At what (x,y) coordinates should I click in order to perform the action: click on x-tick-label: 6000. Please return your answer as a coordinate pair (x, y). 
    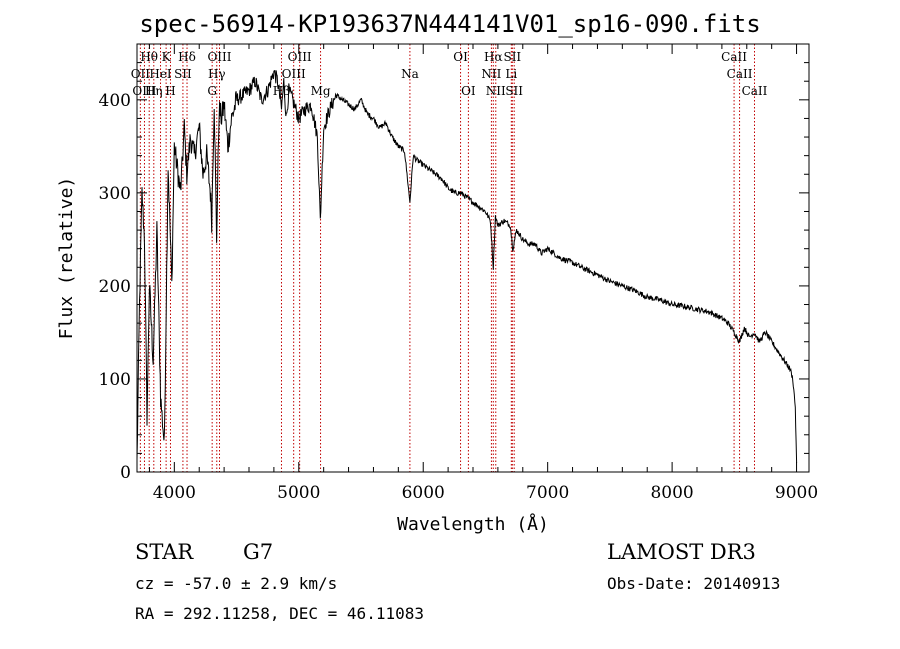
    Looking at the image, I should click on (423, 493).